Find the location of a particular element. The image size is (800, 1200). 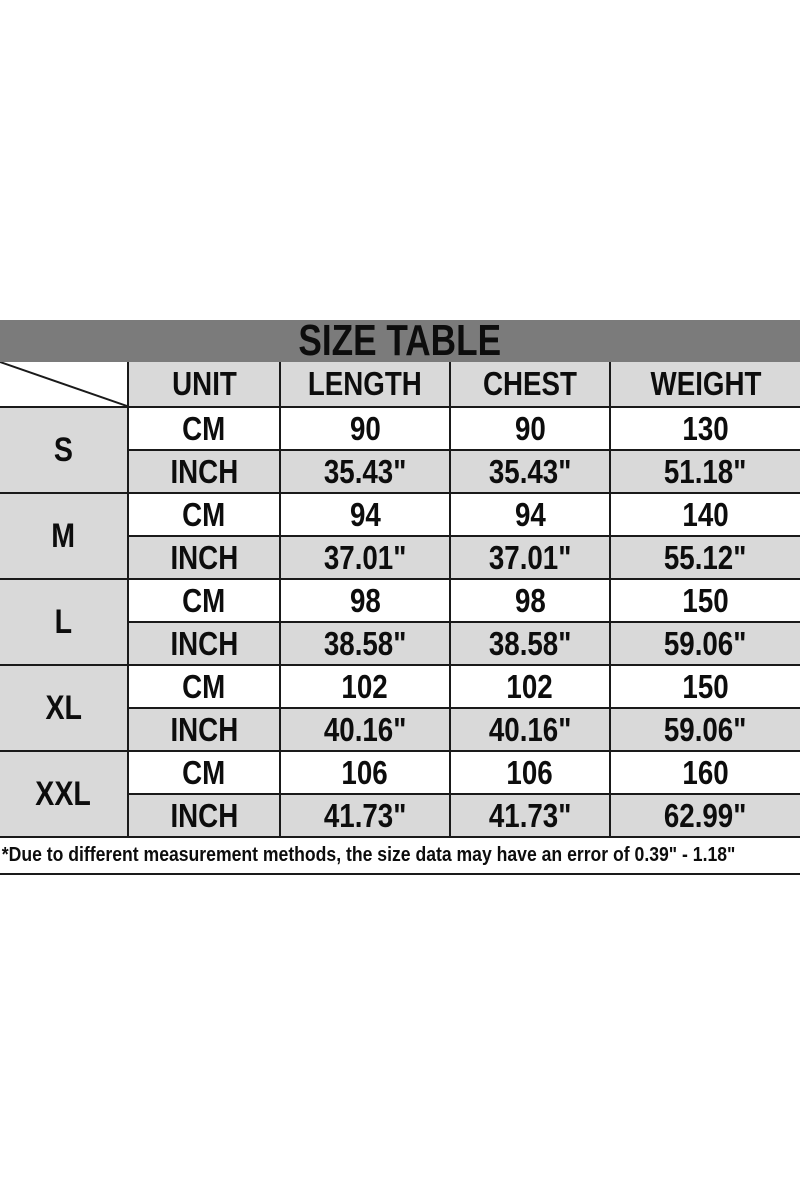

cell-s-cm-chest: 90 is located at coordinates (530, 428).